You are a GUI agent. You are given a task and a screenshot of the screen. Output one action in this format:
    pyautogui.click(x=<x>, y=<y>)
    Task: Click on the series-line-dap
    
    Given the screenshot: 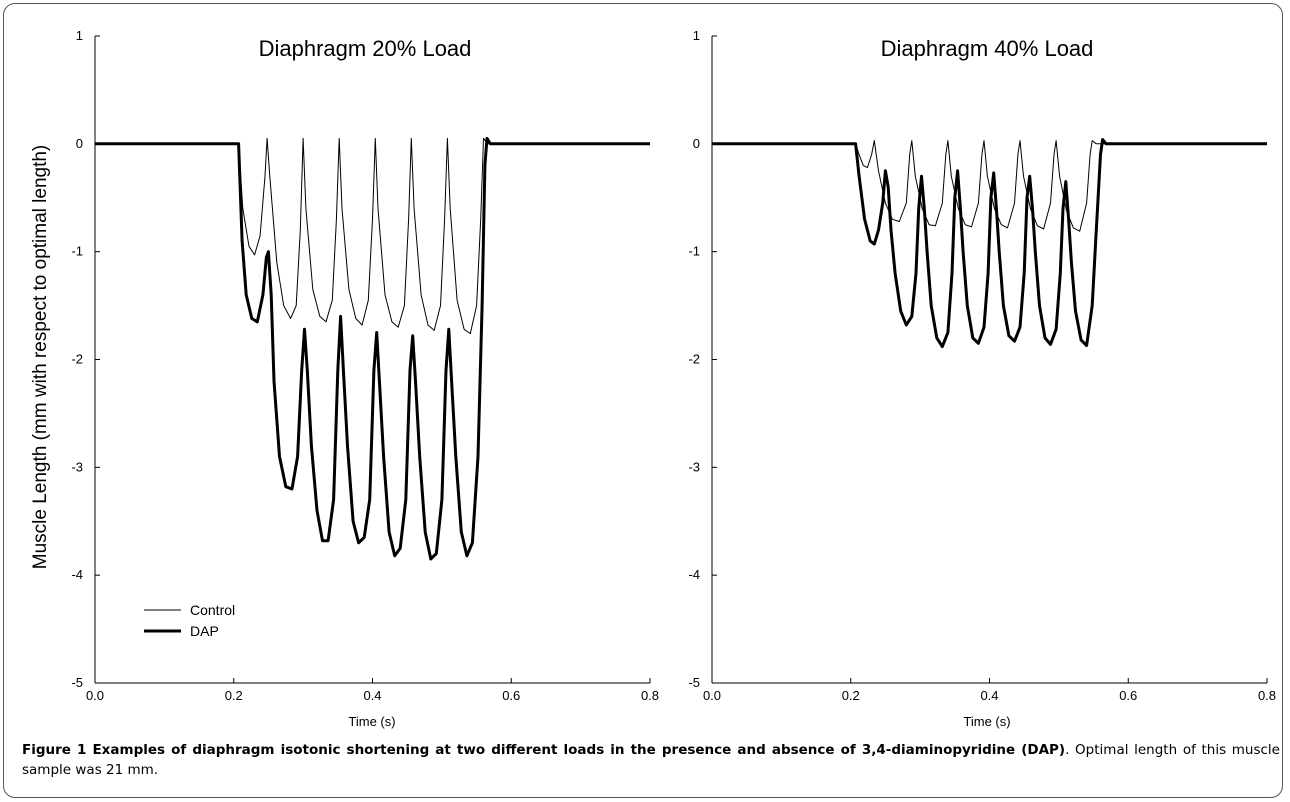 What is the action you would take?
    pyautogui.click(x=989, y=243)
    